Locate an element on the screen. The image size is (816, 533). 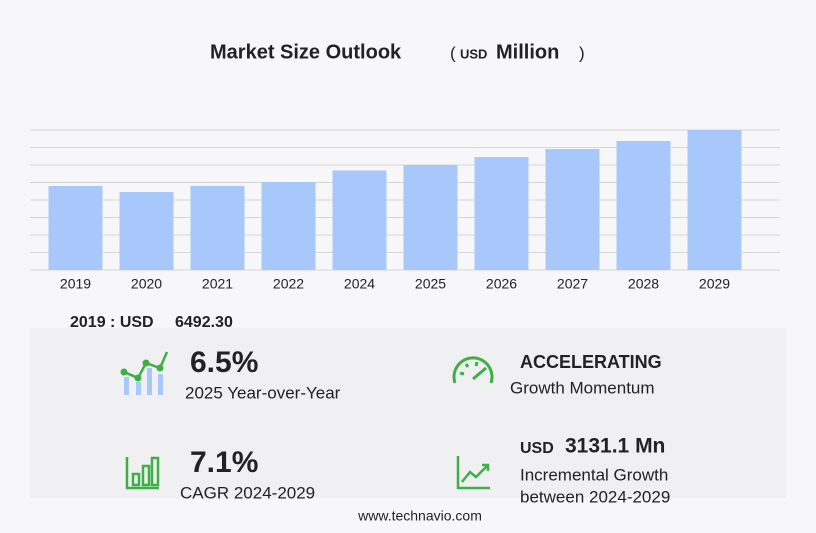
stat-label: between 2024-2029 is located at coordinates (595, 496).